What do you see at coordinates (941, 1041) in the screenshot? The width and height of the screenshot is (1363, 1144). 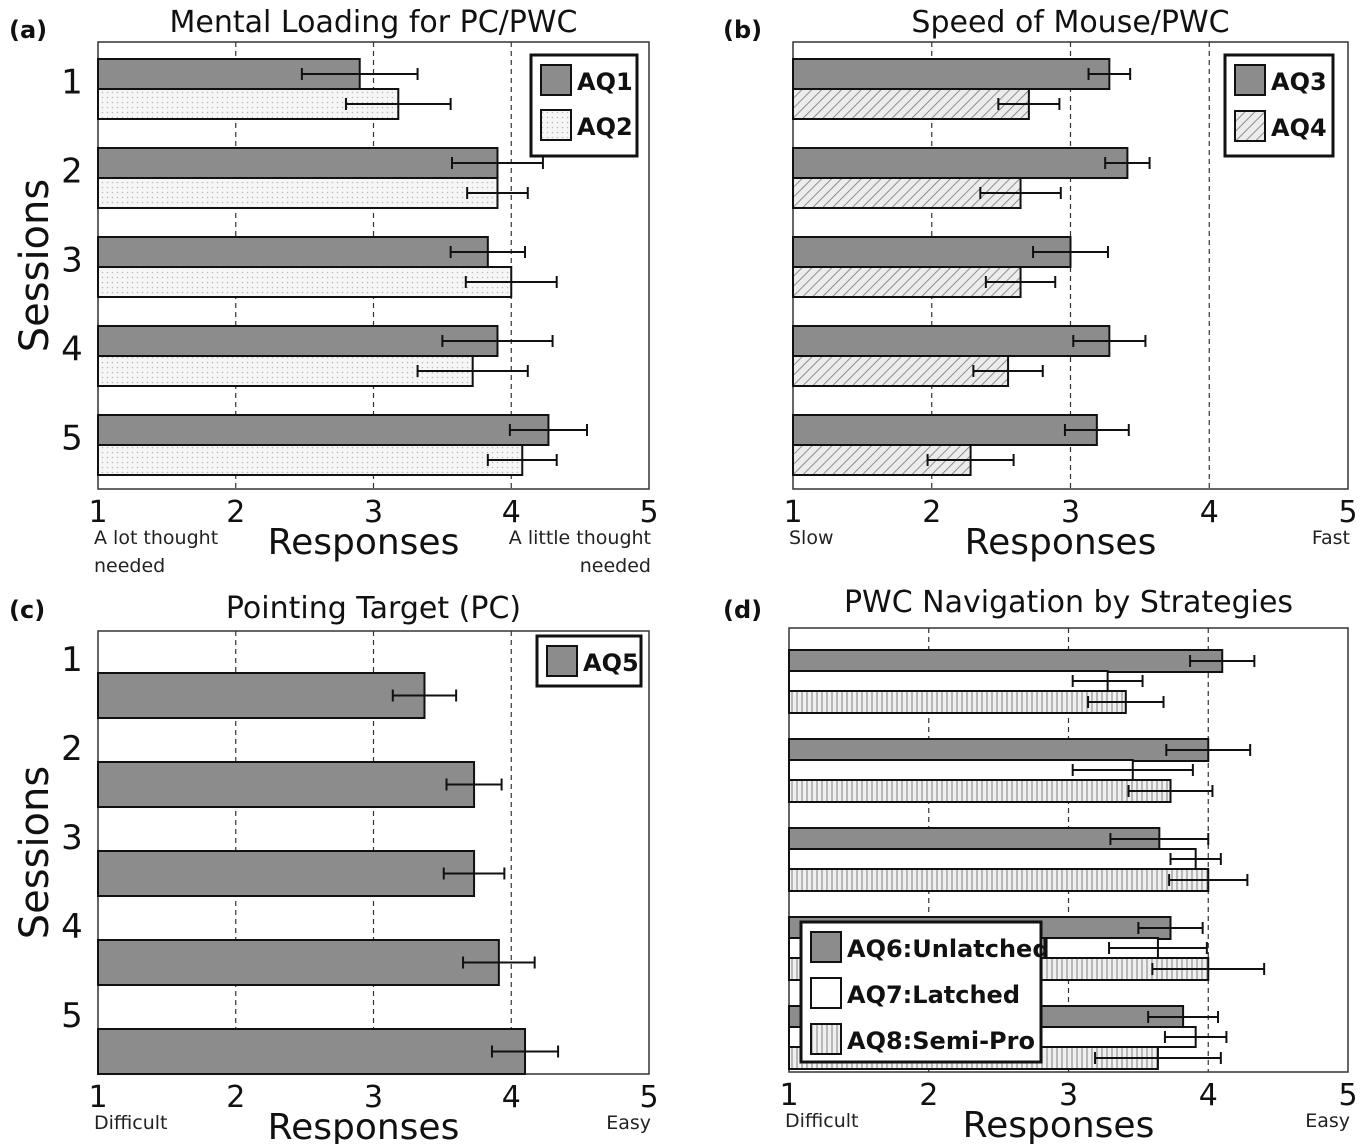 I see `legend-label: AQ8:Semi-Pro` at bounding box center [941, 1041].